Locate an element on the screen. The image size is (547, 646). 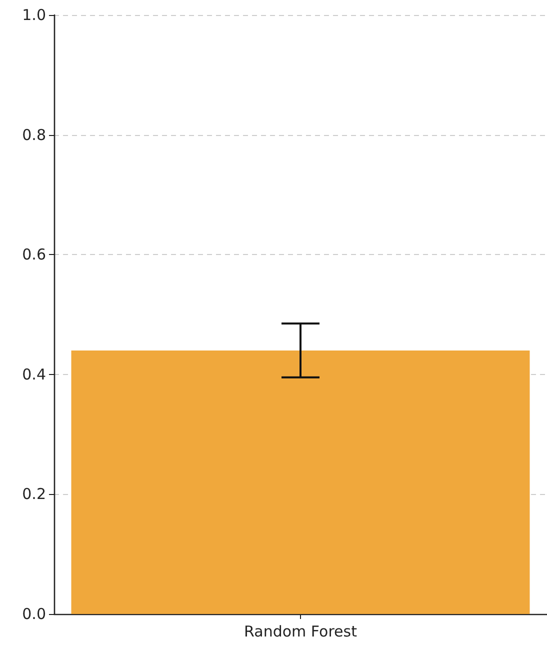
y-tick-label: 0.6 is located at coordinates (34, 255).